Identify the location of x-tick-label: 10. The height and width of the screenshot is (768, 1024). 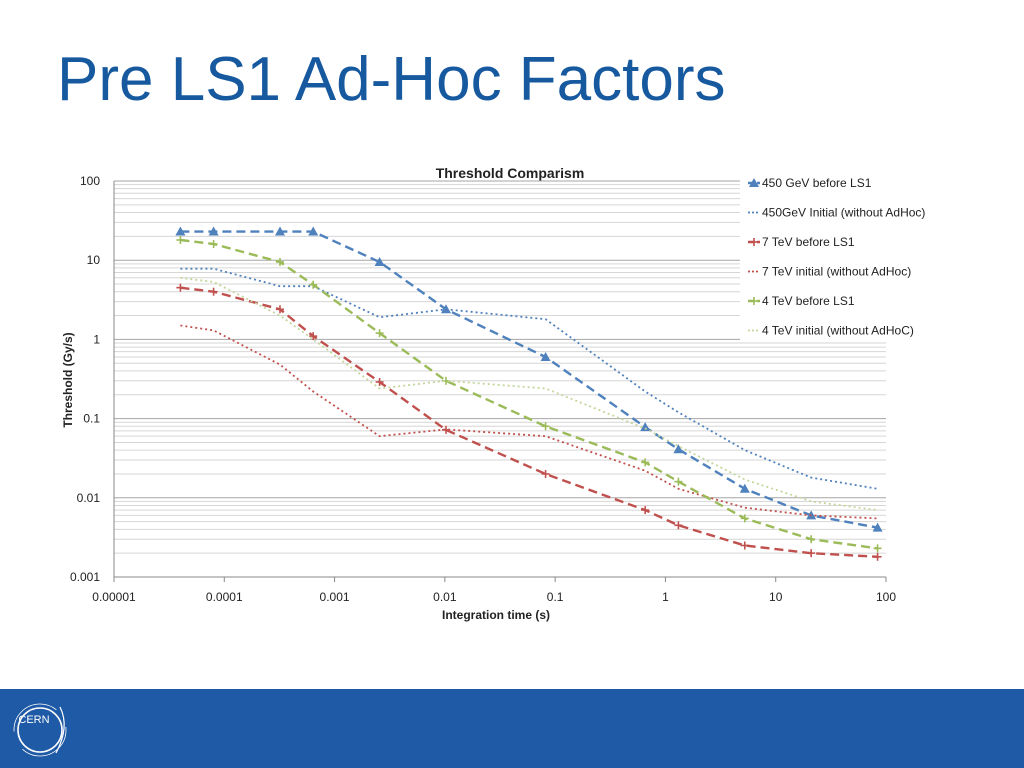
(776, 597).